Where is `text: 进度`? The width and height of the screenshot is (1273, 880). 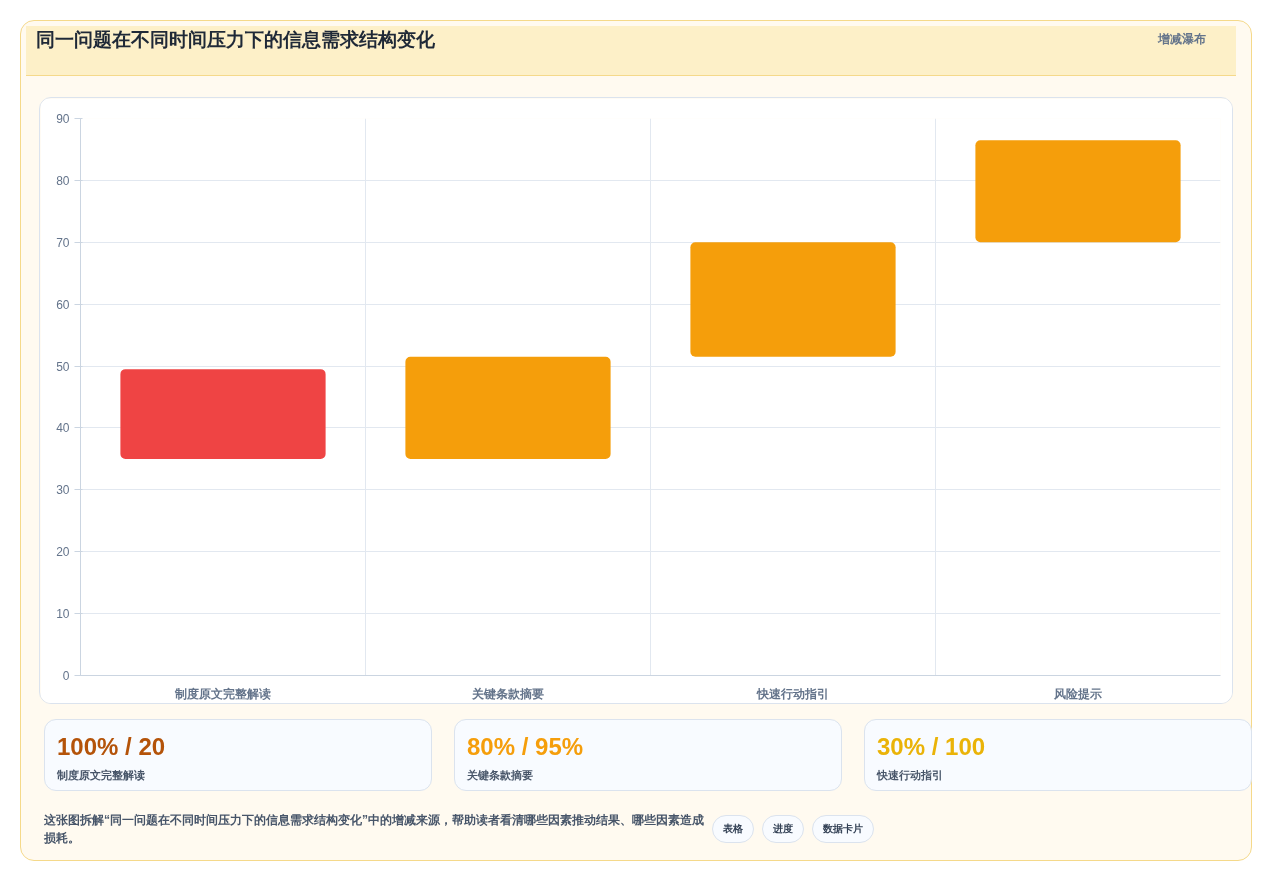 text: 进度 is located at coordinates (783, 829).